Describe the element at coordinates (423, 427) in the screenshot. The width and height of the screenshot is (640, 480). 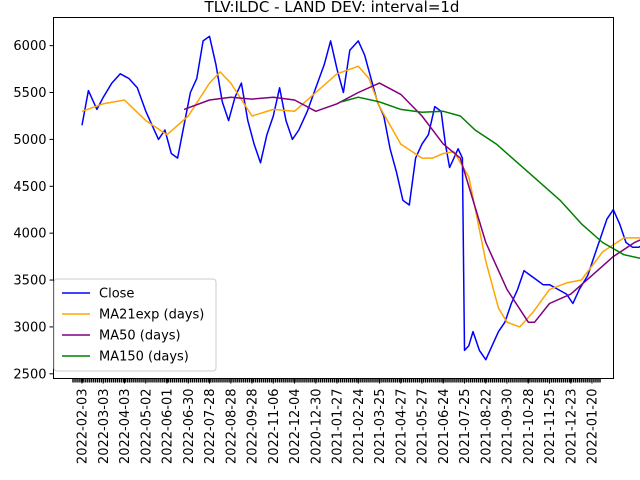
I see `x-tick-label: 2021-05-27` at that location.